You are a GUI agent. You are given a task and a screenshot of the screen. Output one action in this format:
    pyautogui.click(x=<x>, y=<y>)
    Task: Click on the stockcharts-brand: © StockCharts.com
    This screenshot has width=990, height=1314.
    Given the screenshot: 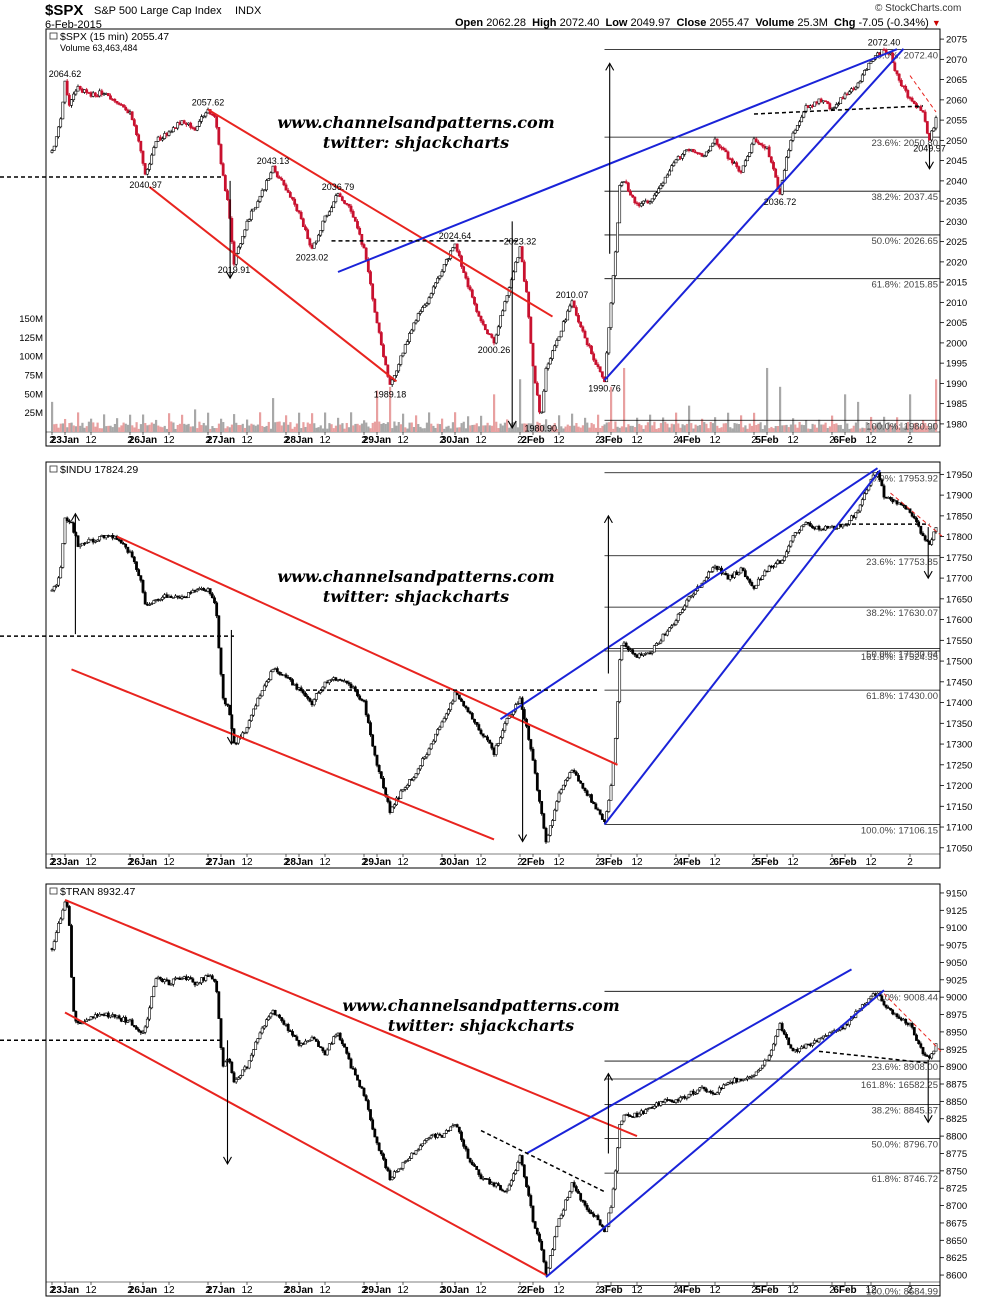 What is the action you would take?
    pyautogui.click(x=918, y=8)
    